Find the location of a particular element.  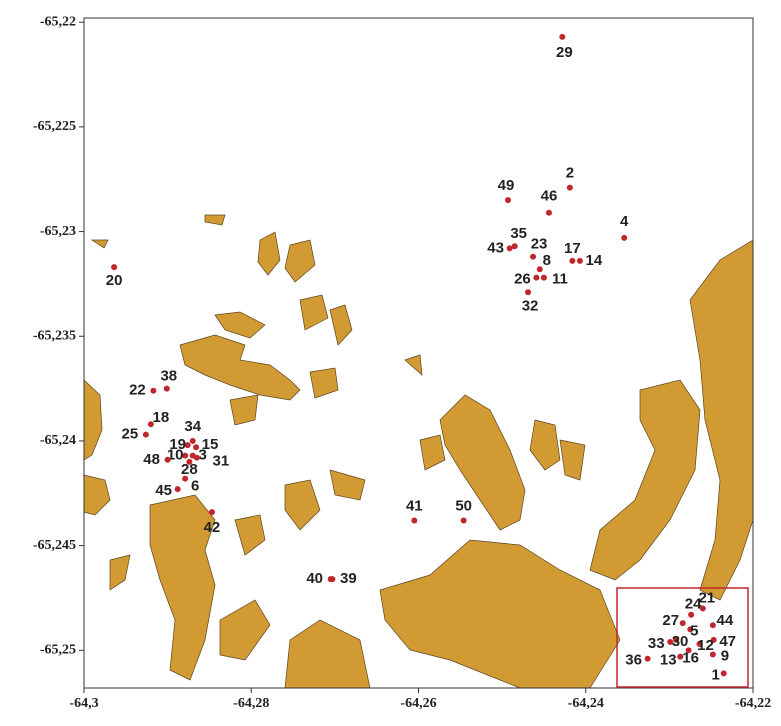

station-label: 11 is located at coordinates (560, 279).